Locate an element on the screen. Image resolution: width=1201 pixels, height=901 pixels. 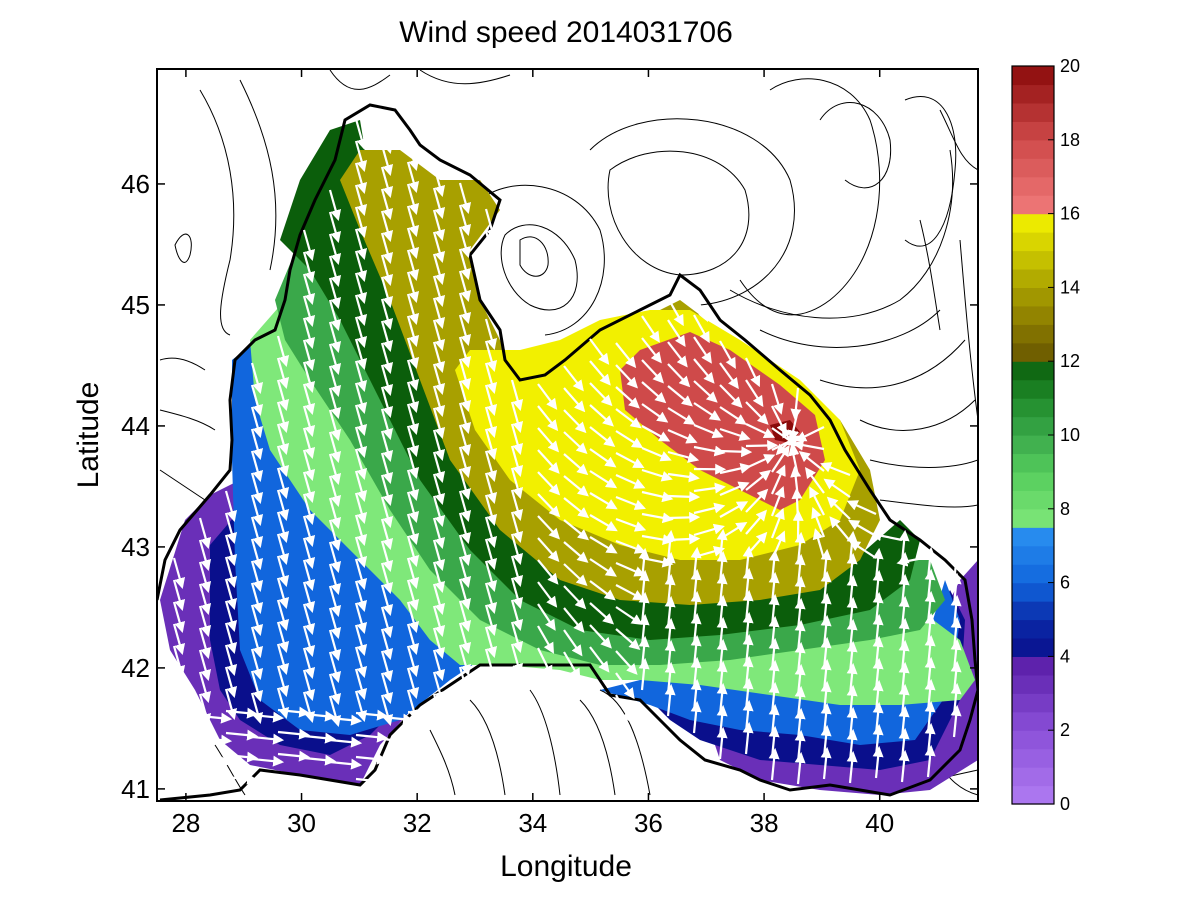
y-tick-label: 44 is located at coordinates (135, 426).